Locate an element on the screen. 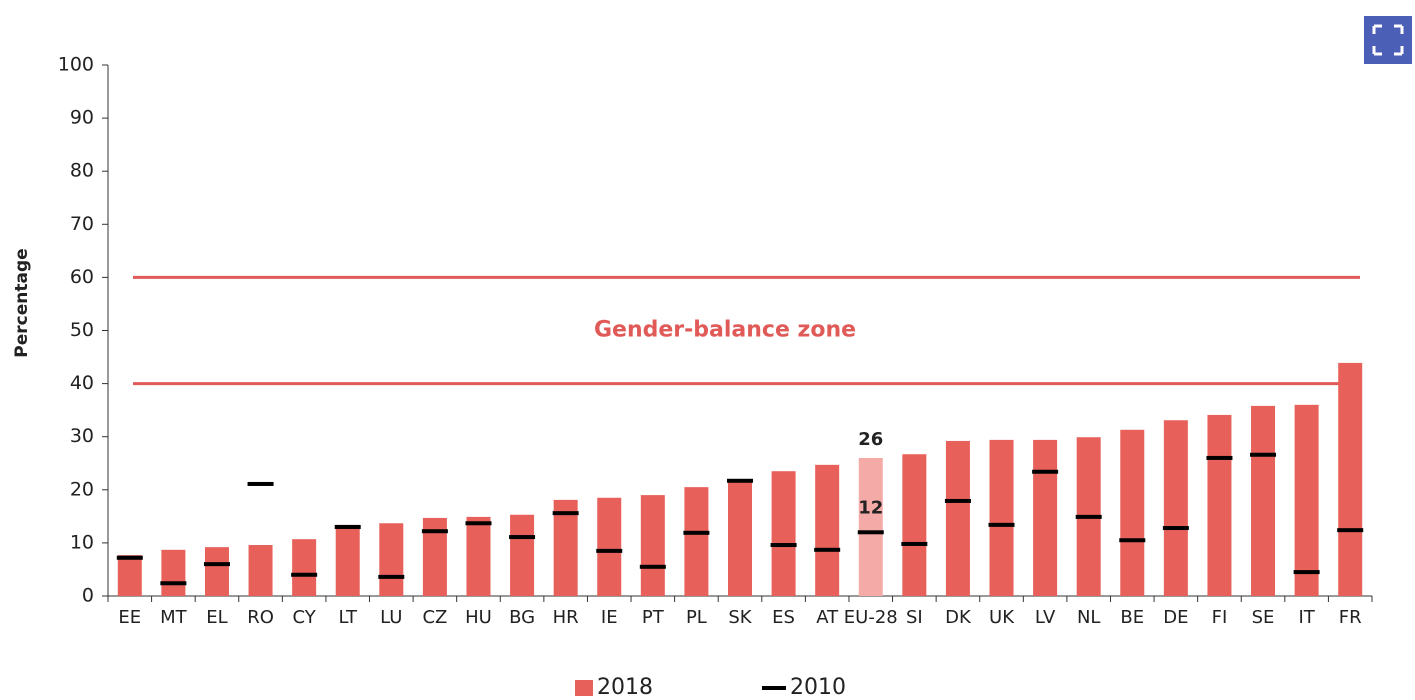  y-tick-label: 30 is located at coordinates (82, 436).